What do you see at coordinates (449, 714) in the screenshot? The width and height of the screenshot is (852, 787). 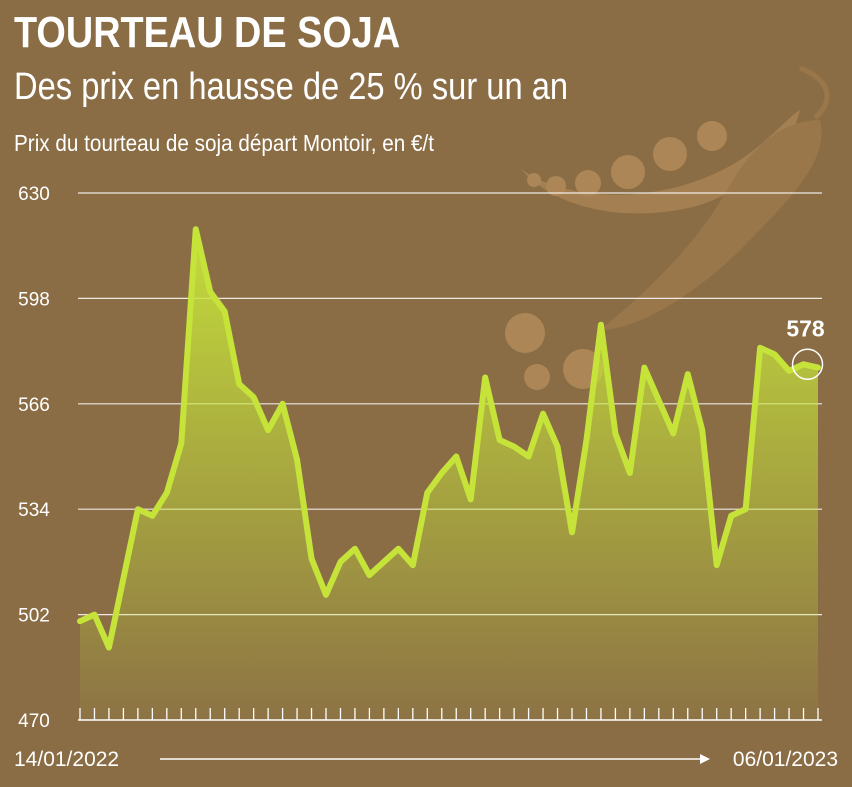 I see `x-axis-ticks` at bounding box center [449, 714].